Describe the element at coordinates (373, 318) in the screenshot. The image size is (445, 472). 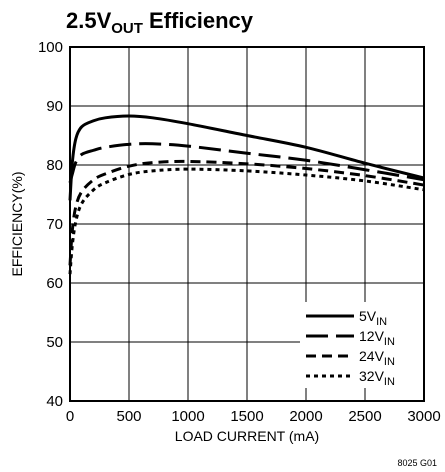
I see `legend-label: 5VIN` at that location.